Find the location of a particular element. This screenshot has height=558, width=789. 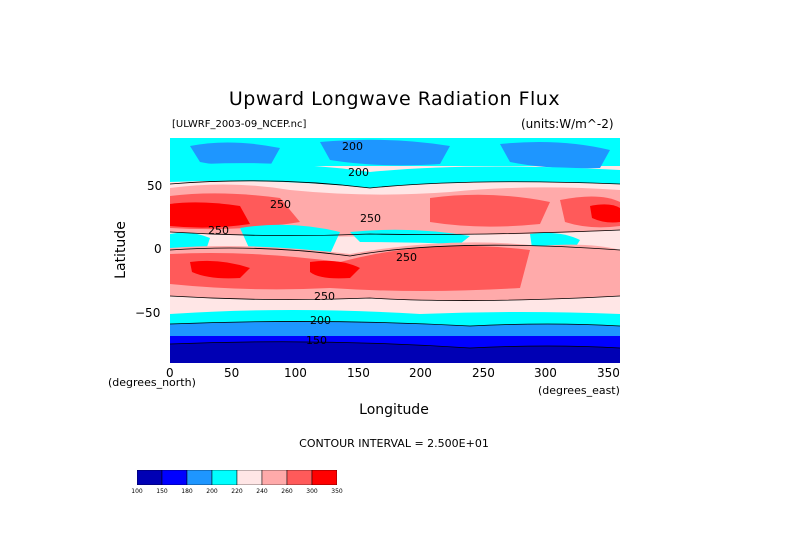

x-tick-label: 350 is located at coordinates (608, 373).